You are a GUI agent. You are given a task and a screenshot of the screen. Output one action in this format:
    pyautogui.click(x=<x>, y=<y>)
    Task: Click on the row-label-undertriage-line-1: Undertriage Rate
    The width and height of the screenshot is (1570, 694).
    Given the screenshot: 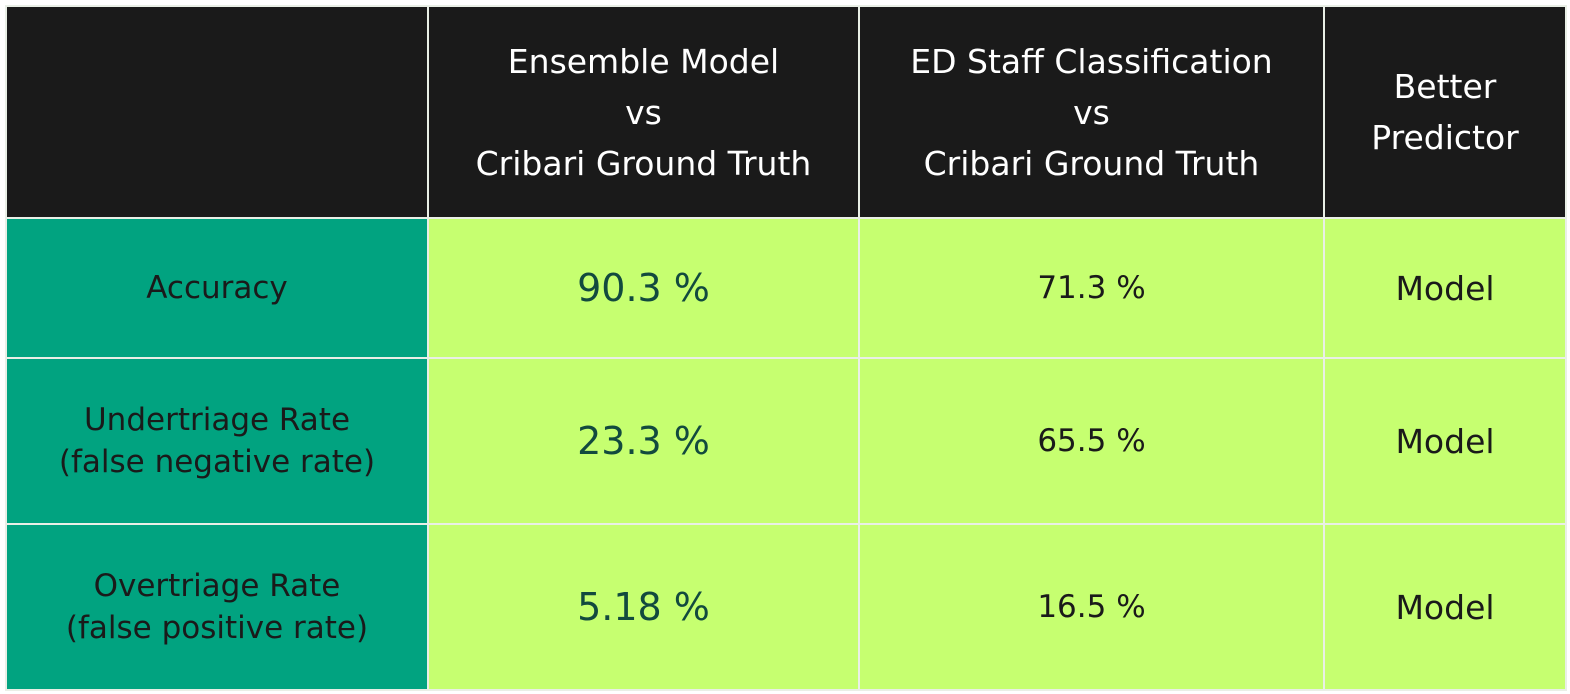 What is the action you would take?
    pyautogui.click(x=217, y=420)
    